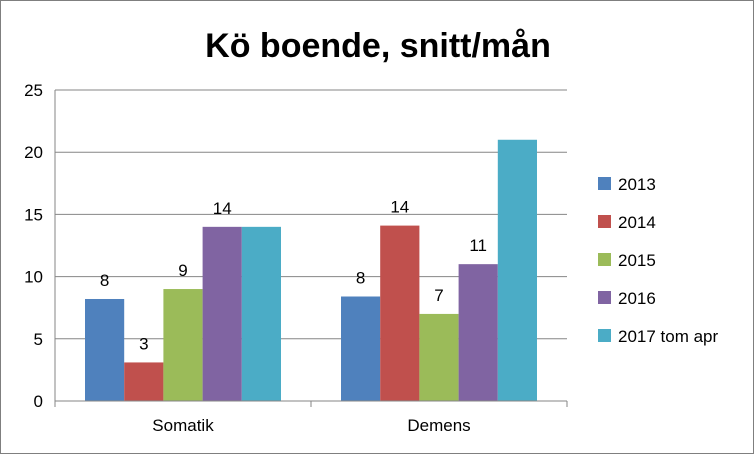  I want to click on bar-2014-demens, so click(400, 313).